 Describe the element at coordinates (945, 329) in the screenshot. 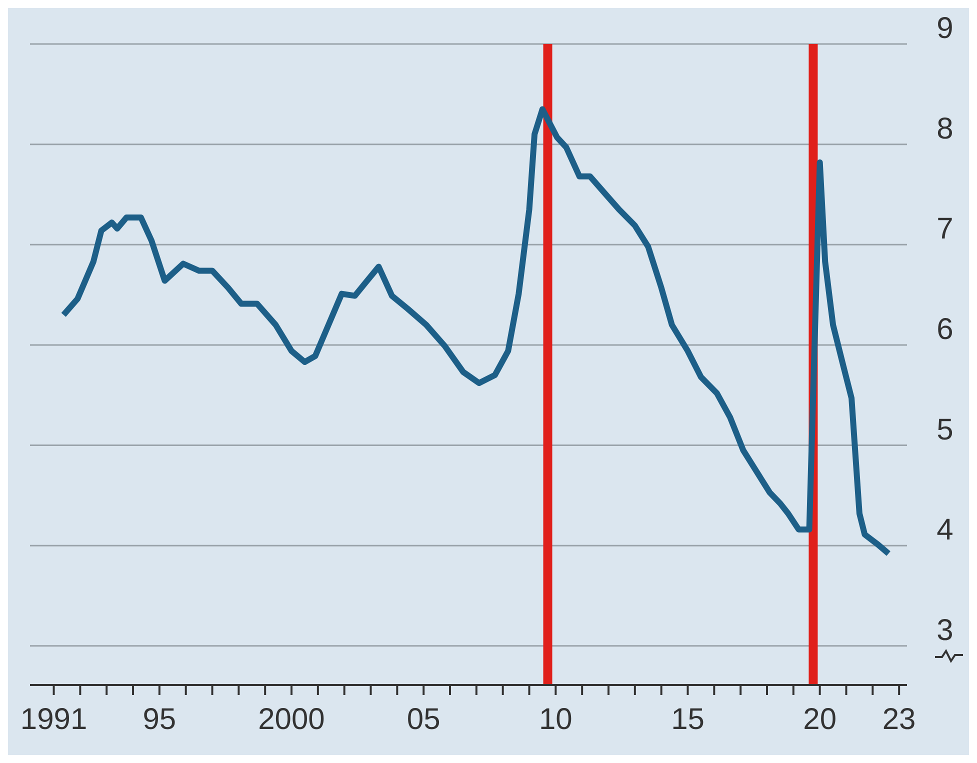

I see `y-tick-label: 6` at that location.